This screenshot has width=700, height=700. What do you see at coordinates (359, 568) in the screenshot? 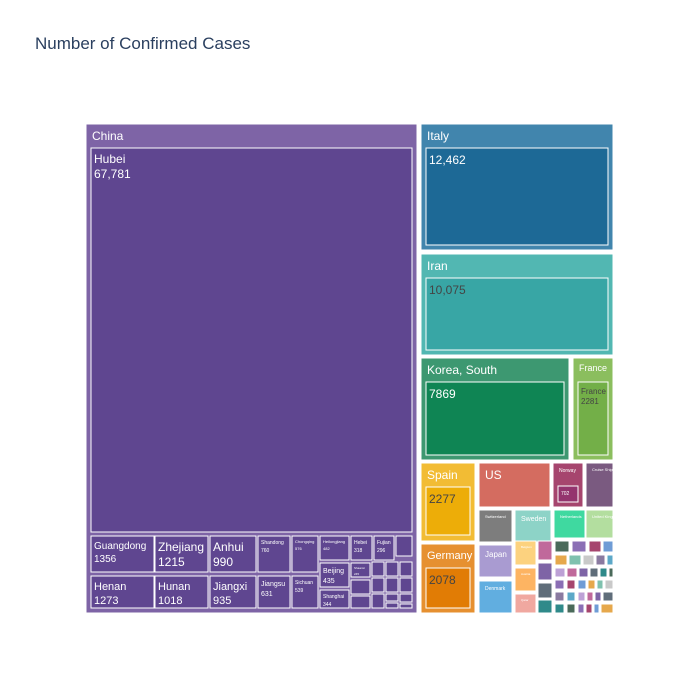
I see `leaf-name-china-shaanxi: Shaanxi` at bounding box center [359, 568].